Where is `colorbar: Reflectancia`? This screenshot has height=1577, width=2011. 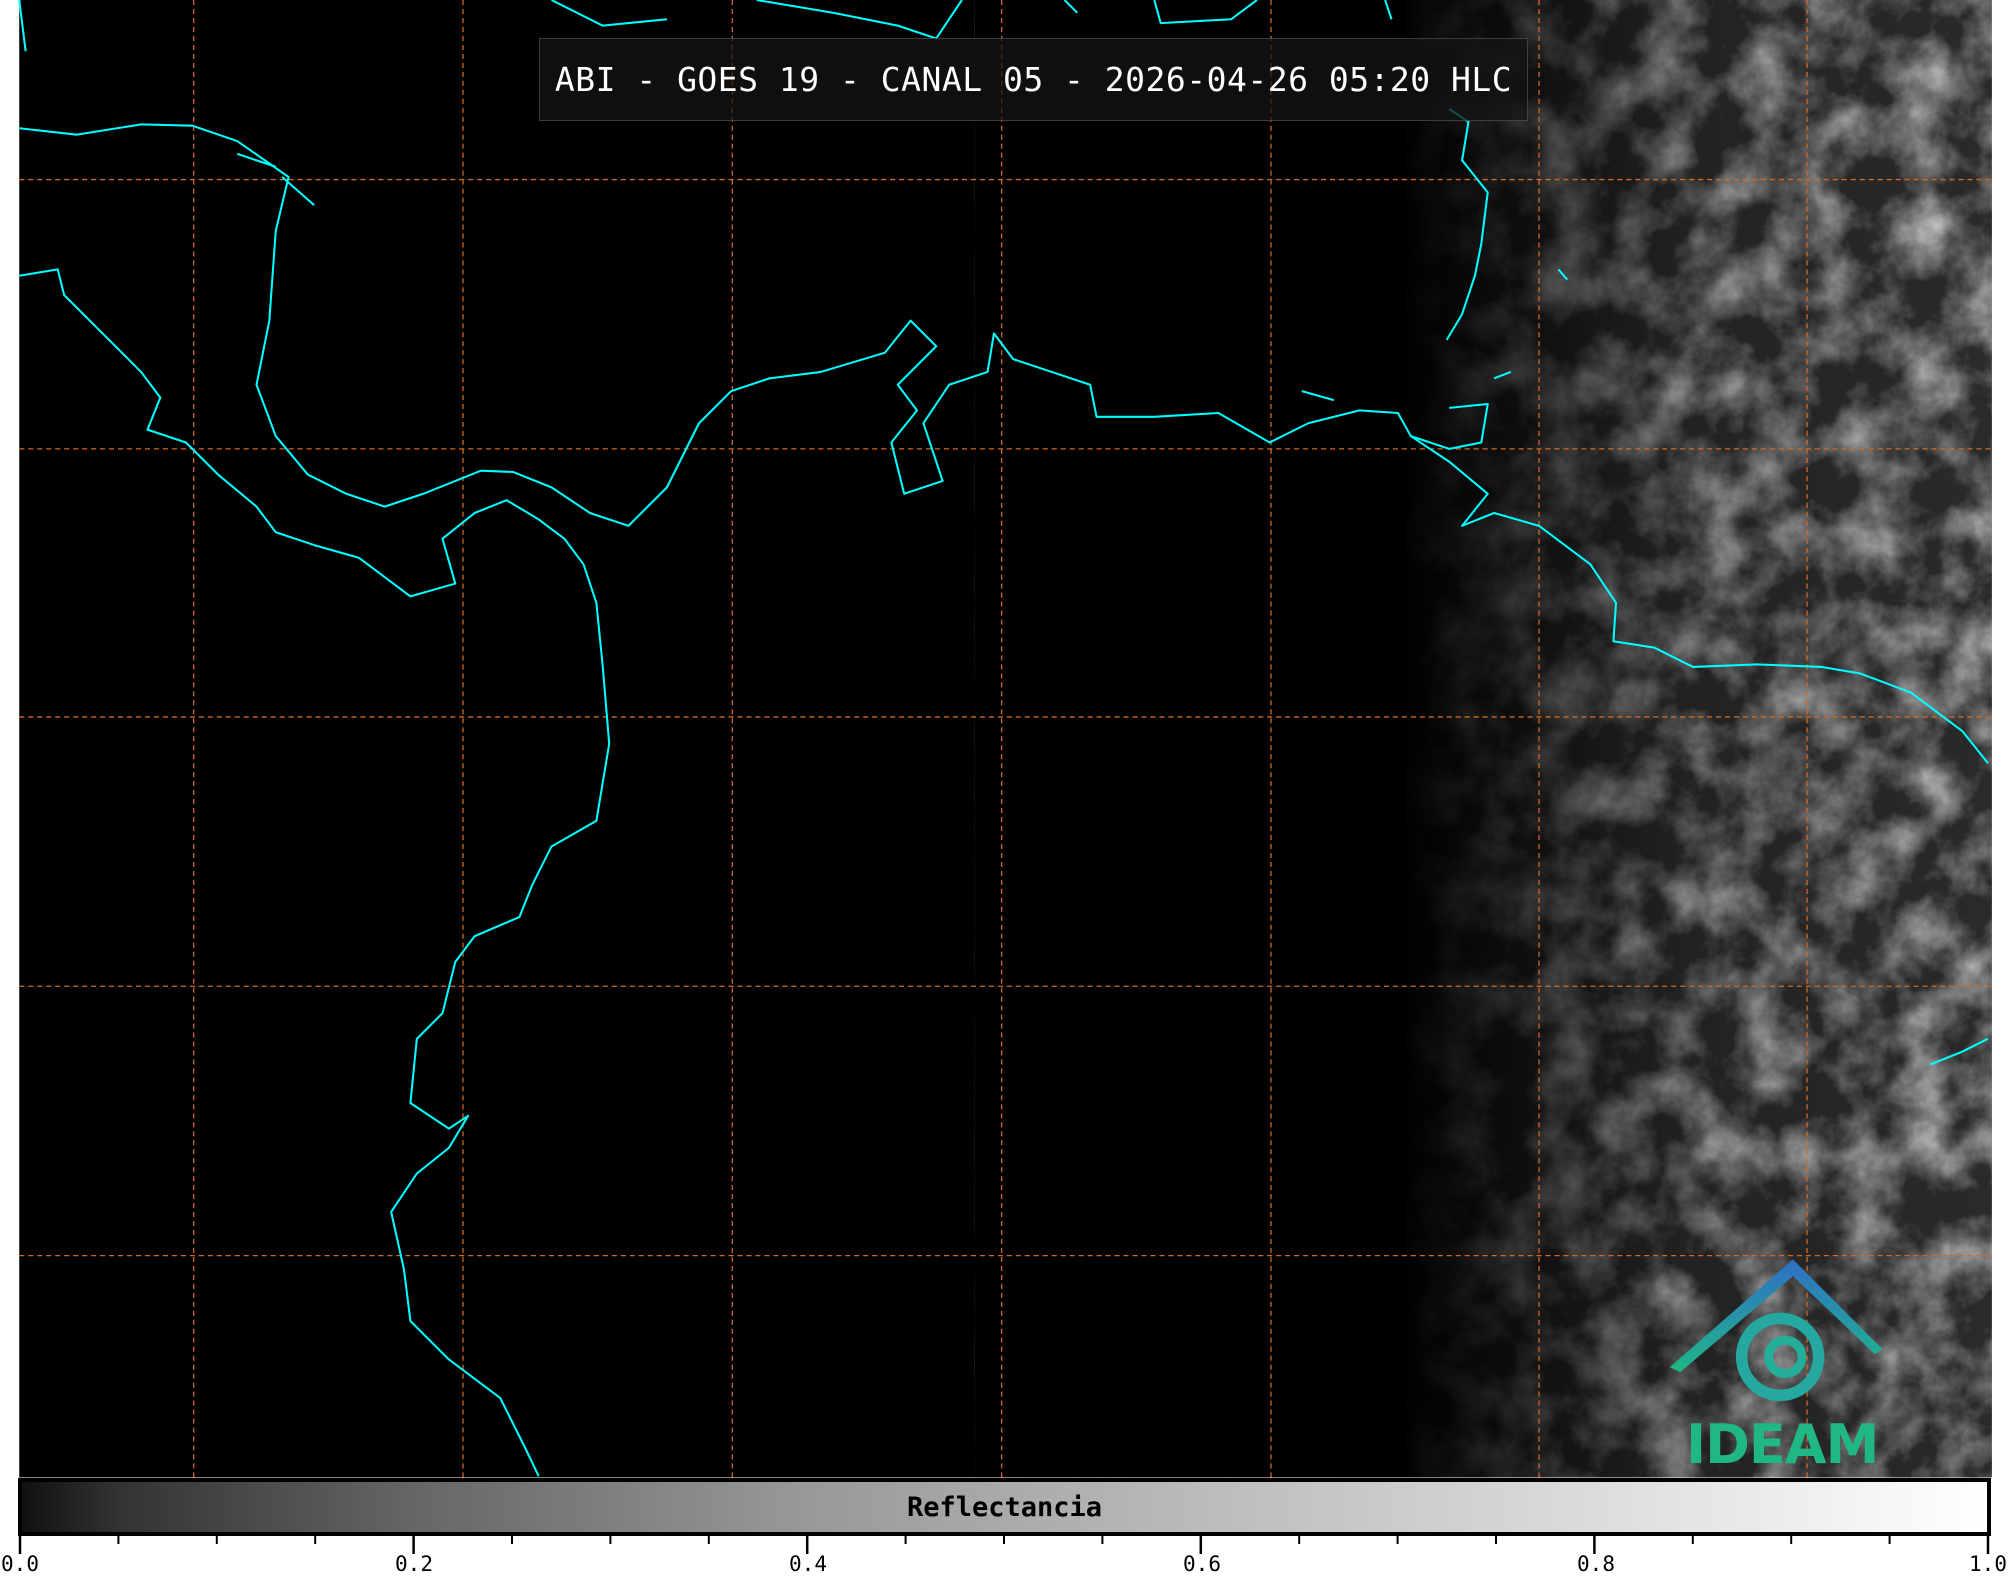 colorbar: Reflectancia is located at coordinates (1004, 1507).